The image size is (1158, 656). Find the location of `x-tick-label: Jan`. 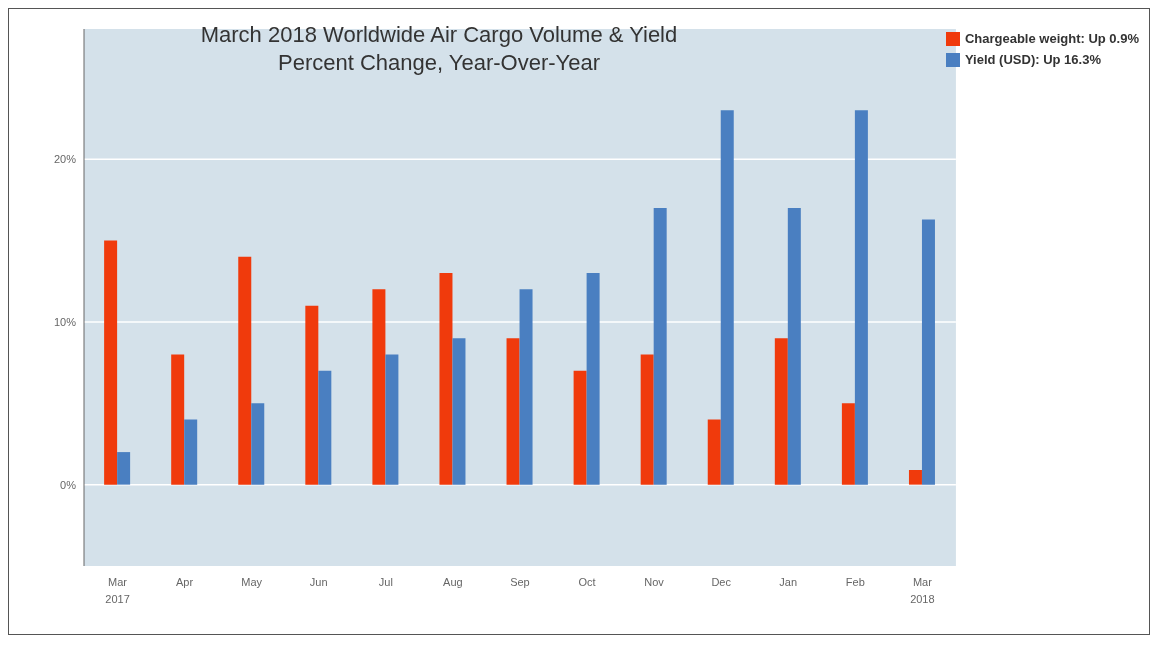

x-tick-label: Jan is located at coordinates (788, 582).